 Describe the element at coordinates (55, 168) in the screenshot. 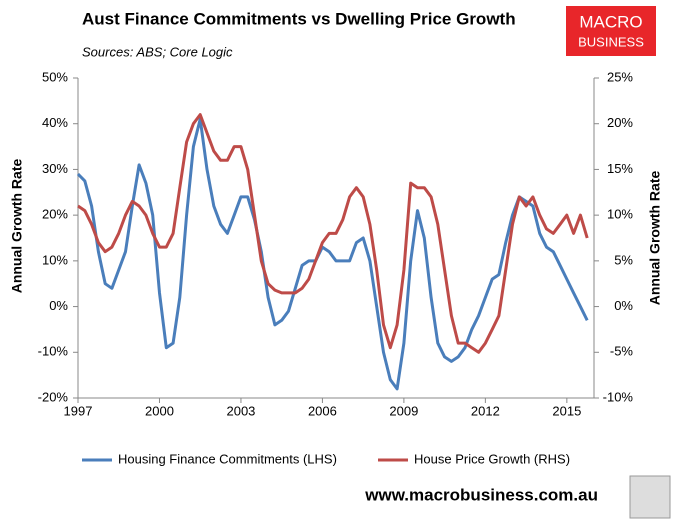

I see `y-tick-label: 30%` at that location.